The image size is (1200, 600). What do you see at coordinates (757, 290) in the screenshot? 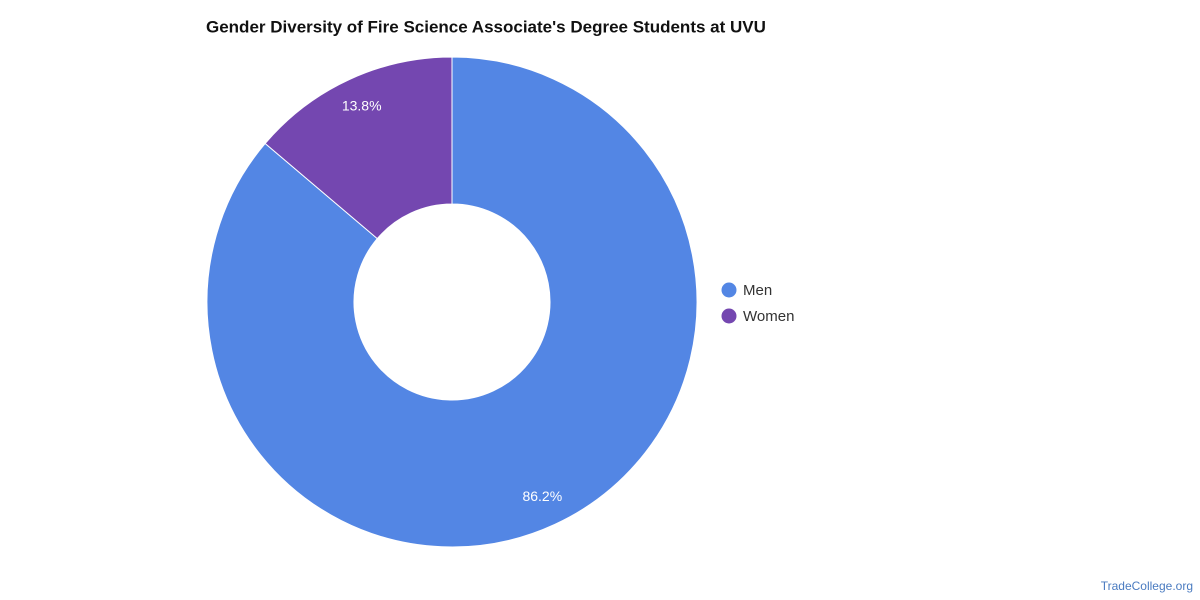
I see `legend-label: Men` at bounding box center [757, 290].